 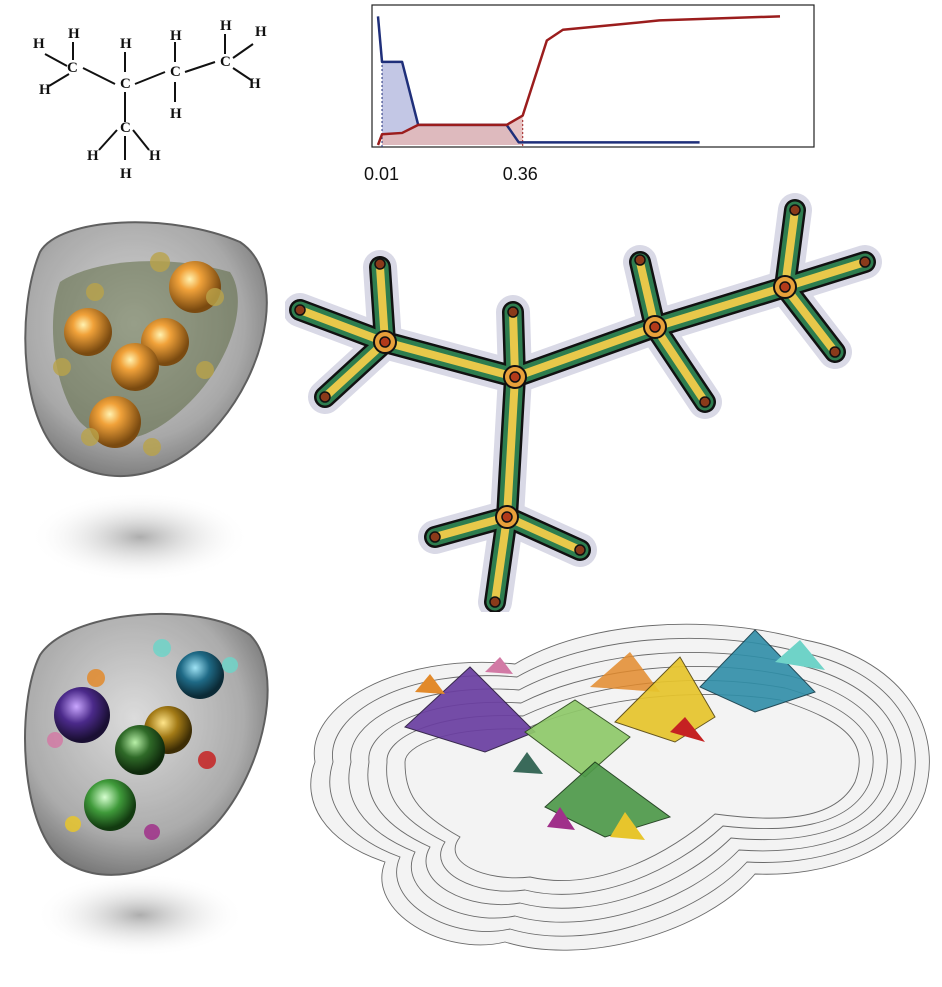 I want to click on series-line, so click(x=578, y=80).